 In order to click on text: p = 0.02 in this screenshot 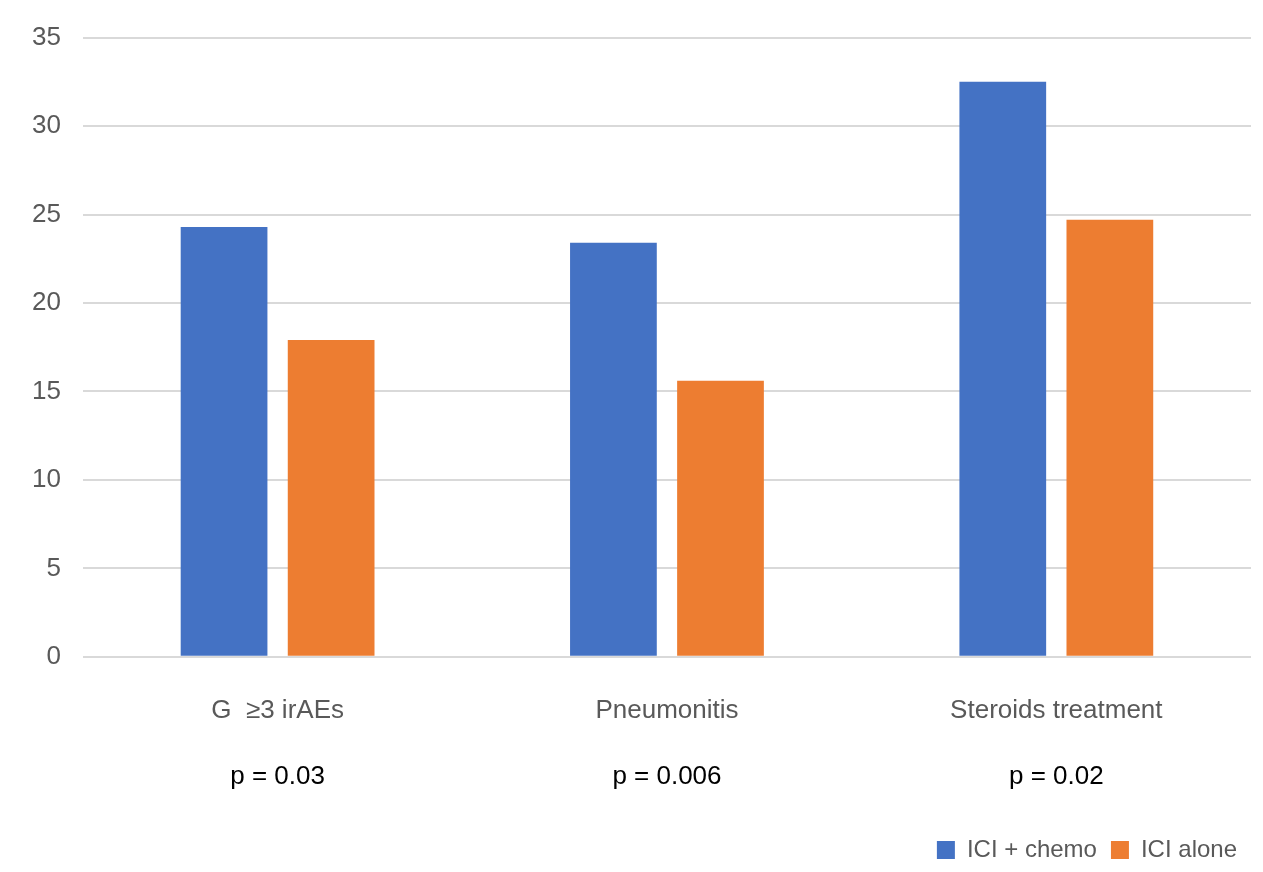, I will do `click(1056, 774)`.